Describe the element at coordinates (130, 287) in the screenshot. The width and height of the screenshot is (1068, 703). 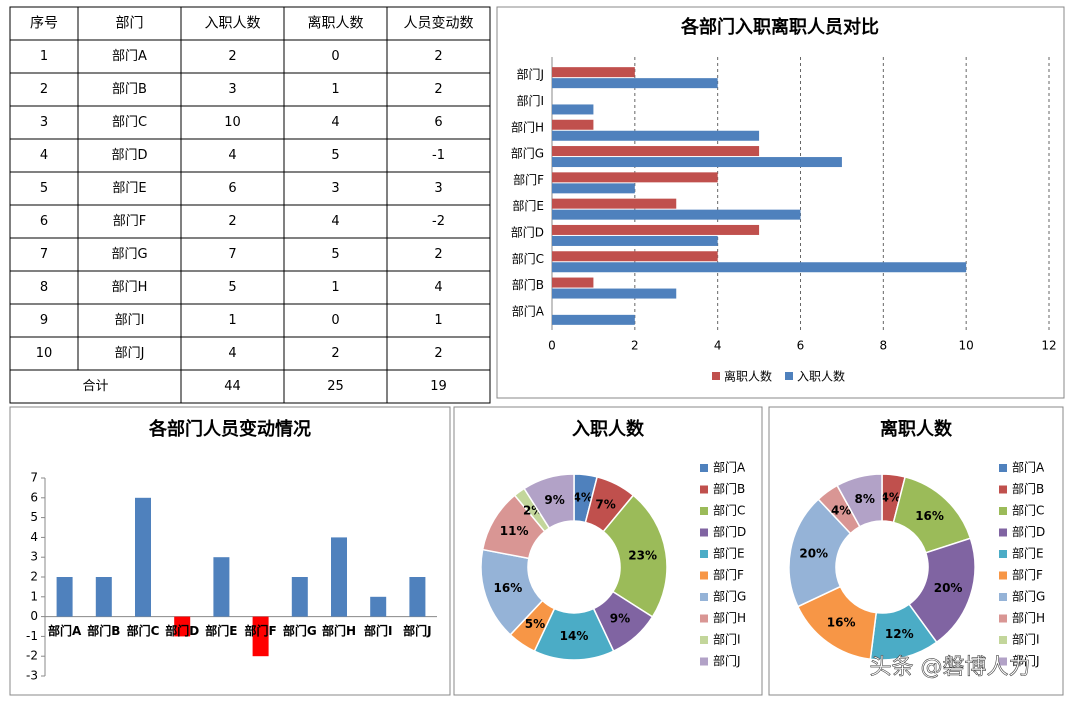
I see `table-cell: 部门H` at that location.